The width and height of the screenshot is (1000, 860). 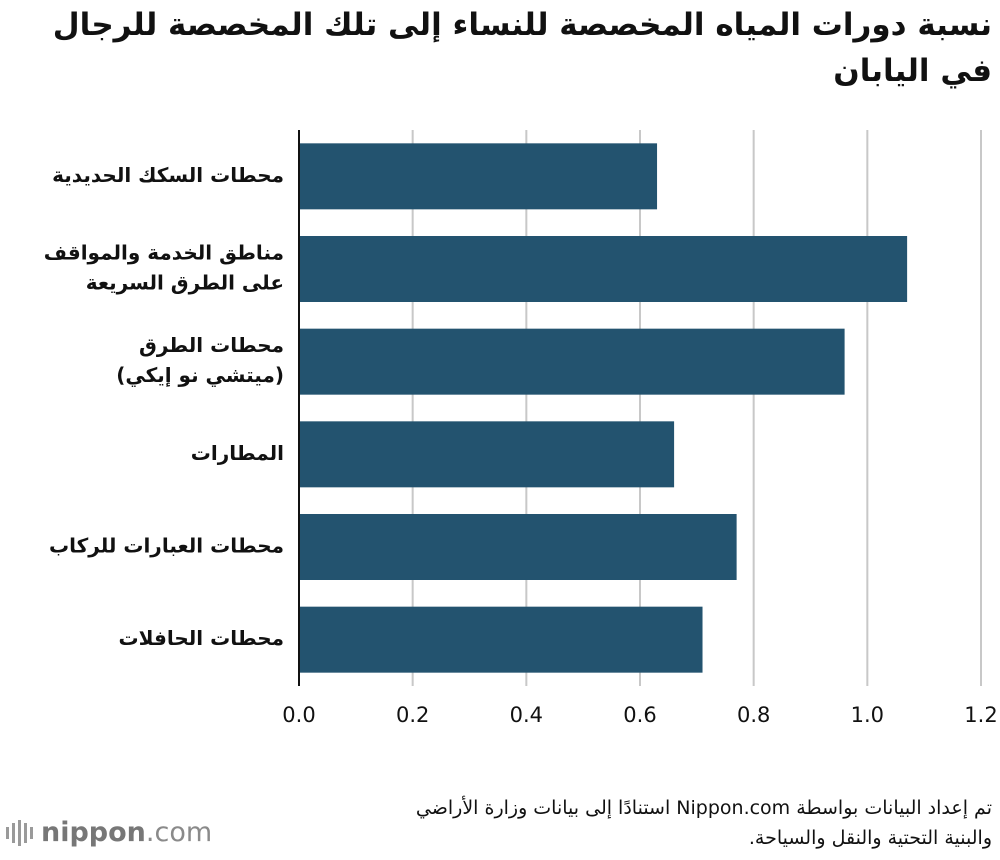 What do you see at coordinates (166, 546) in the screenshot?
I see `category-label-5-line-1: محطات العبارات للركاب` at bounding box center [166, 546].